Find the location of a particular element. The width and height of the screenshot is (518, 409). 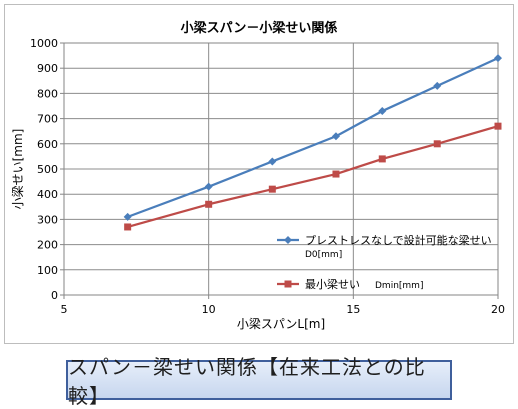

y-tick-label: 100 is located at coordinates (47, 270).